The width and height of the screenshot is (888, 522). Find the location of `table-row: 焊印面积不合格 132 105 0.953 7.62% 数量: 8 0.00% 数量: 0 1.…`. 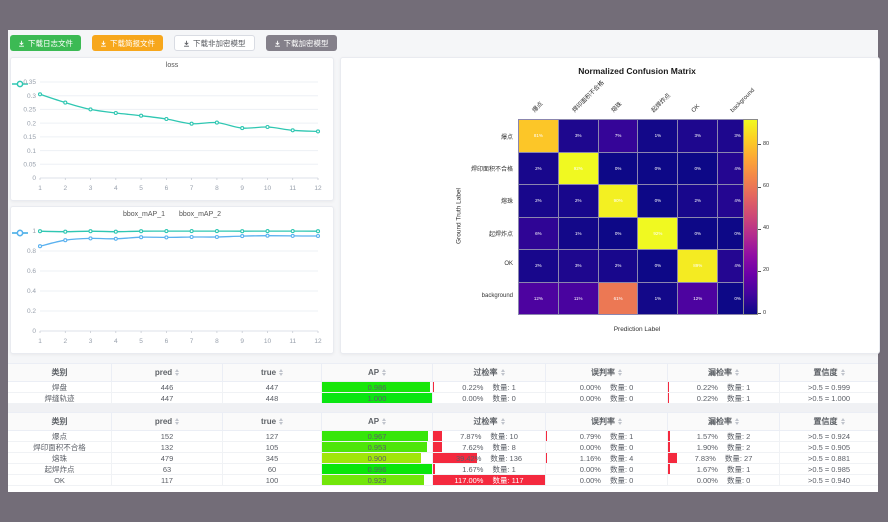

table-row: 焊印面积不合格 132 105 0.953 7.62% 数量: 8 0.00% 数量: 0 1.… is located at coordinates (443, 447).